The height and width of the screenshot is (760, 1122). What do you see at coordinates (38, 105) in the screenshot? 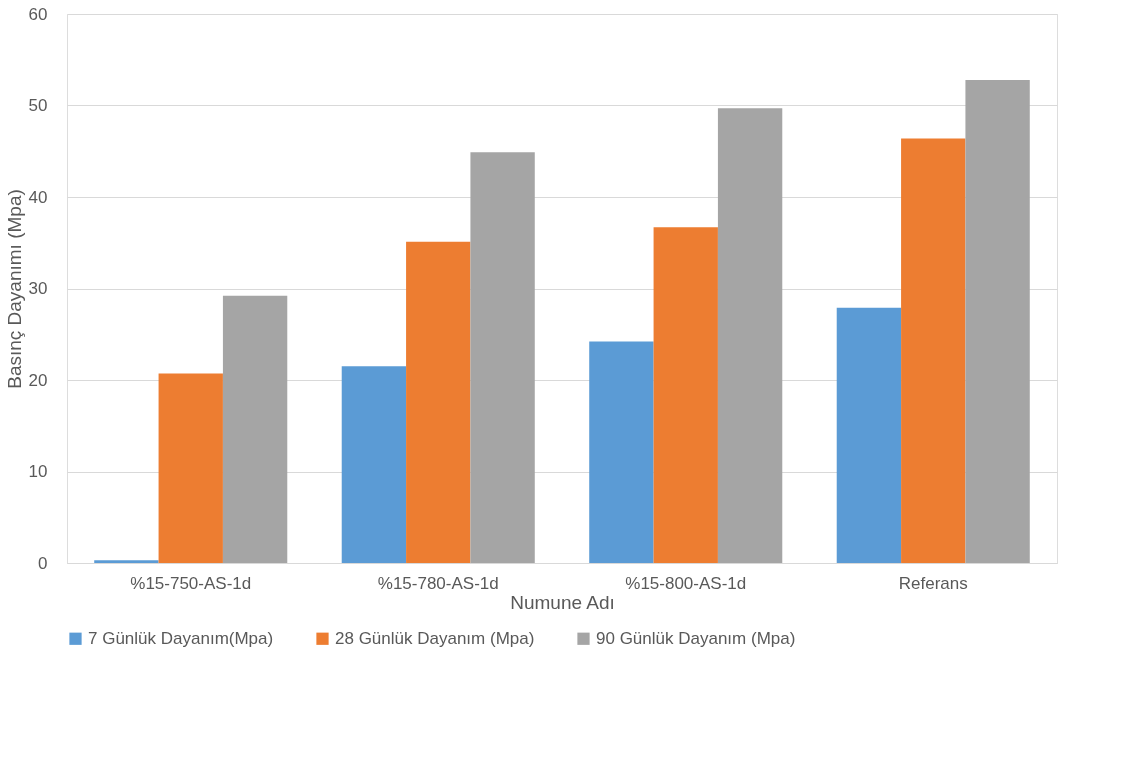
I see `y-tick-label: 50` at bounding box center [38, 105].